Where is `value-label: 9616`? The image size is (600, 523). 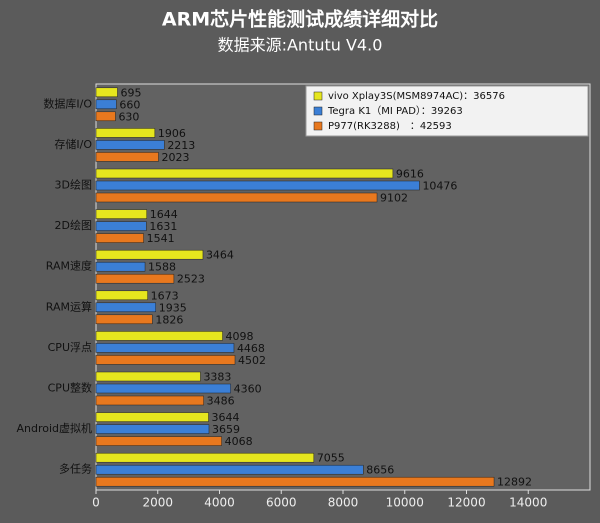 value-label: 9616 is located at coordinates (410, 174).